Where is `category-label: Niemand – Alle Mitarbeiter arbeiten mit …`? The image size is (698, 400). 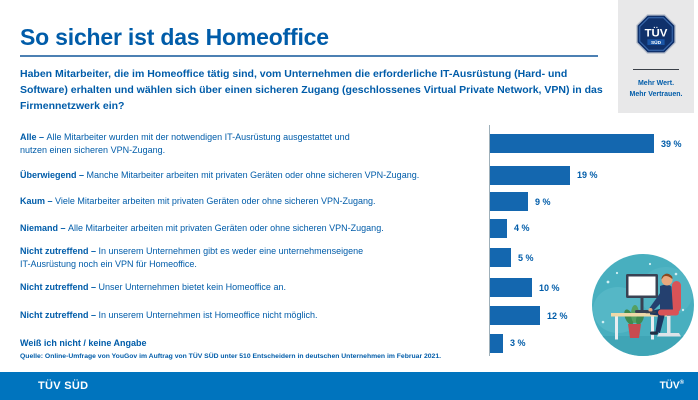 category-label: Niemand – Alle Mitarbeiter arbeiten mit … is located at coordinates (254, 228).